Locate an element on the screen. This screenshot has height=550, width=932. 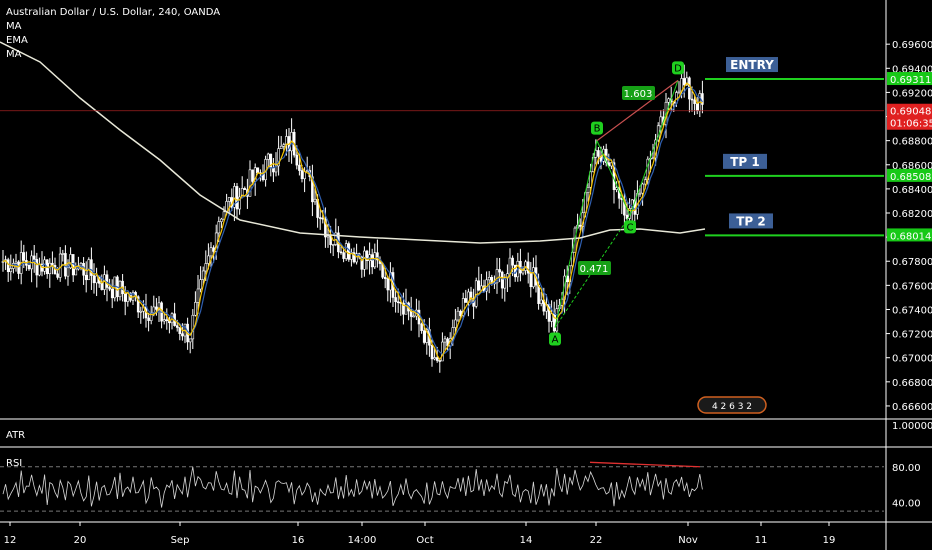
price-tick-label: 0.69400 is located at coordinates (912, 69).